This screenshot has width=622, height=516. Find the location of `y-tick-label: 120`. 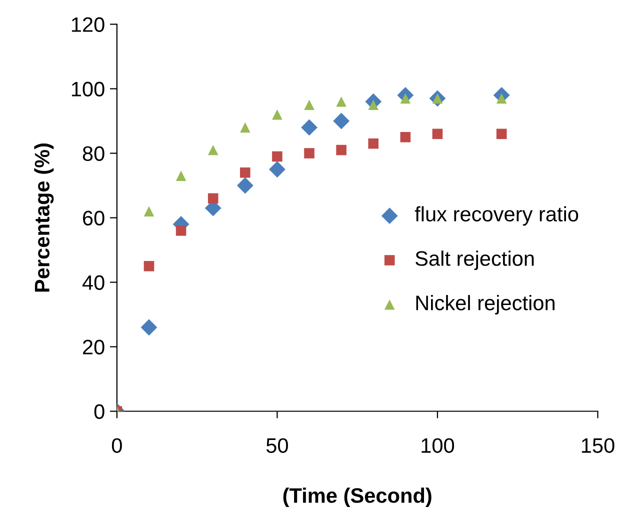

y-tick-label: 120 is located at coordinates (88, 24).